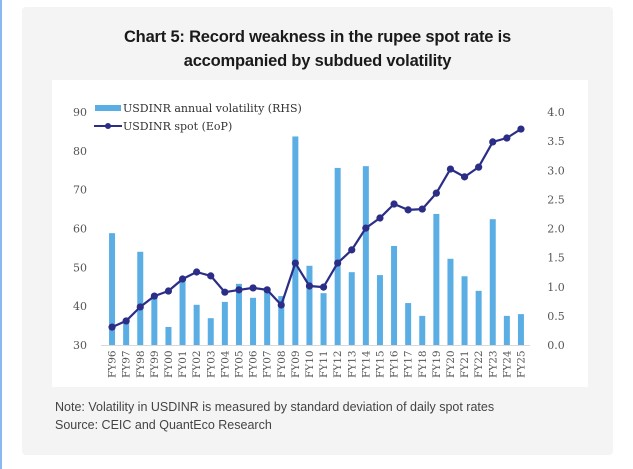 Image resolution: width=633 pixels, height=469 pixels. I want to click on x-axis-tick-label: FY20, so click(451, 364).